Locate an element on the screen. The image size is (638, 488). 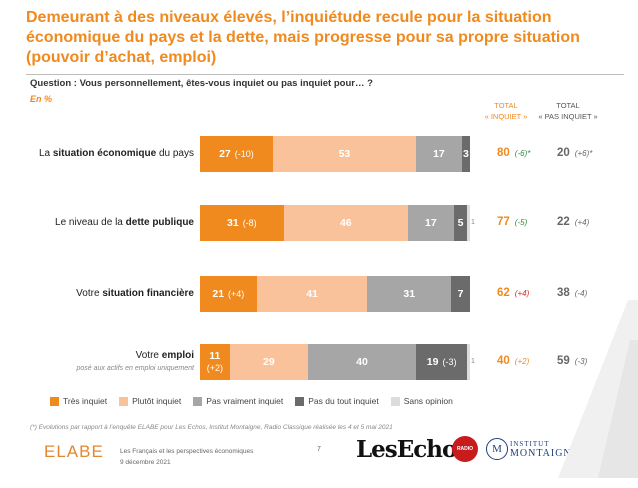
legend-label: Pas vraiment inquiet is located at coordinates (245, 401).